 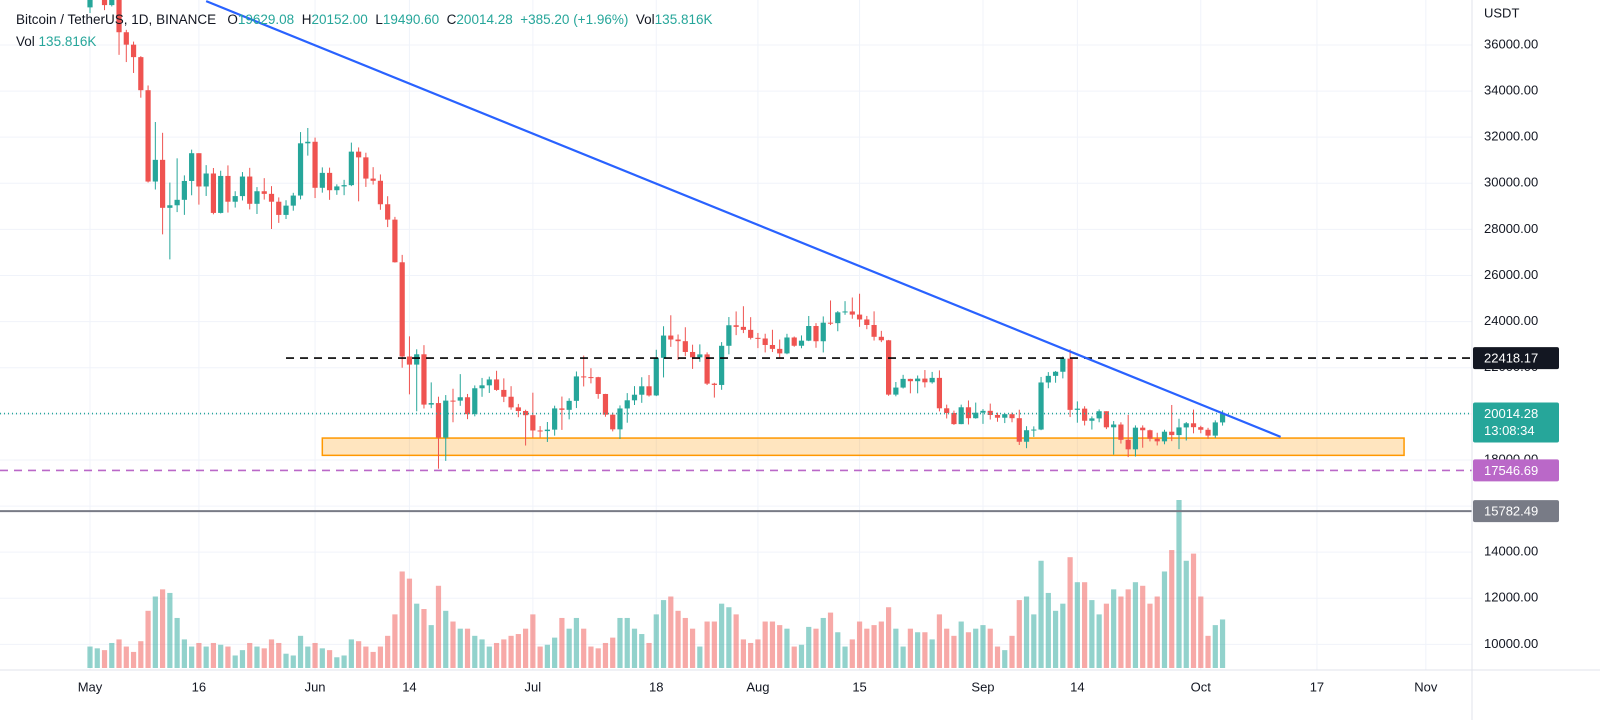 I want to click on x-tick-label: Aug, so click(x=757, y=686).